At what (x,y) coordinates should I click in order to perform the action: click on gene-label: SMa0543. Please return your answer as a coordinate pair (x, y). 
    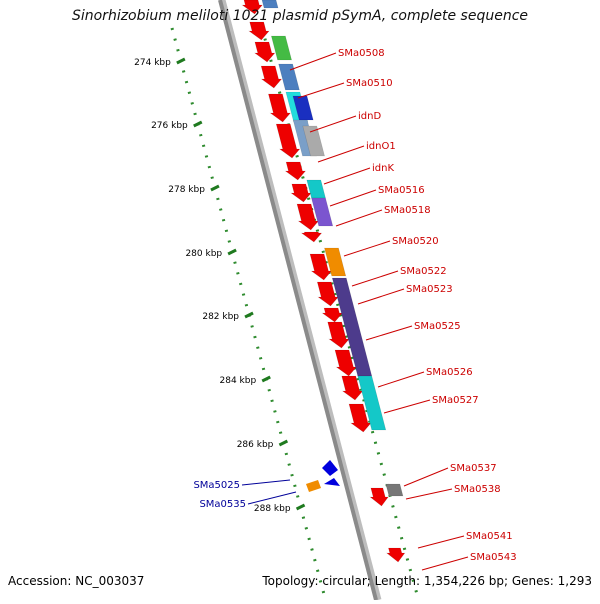
    Looking at the image, I should click on (493, 557).